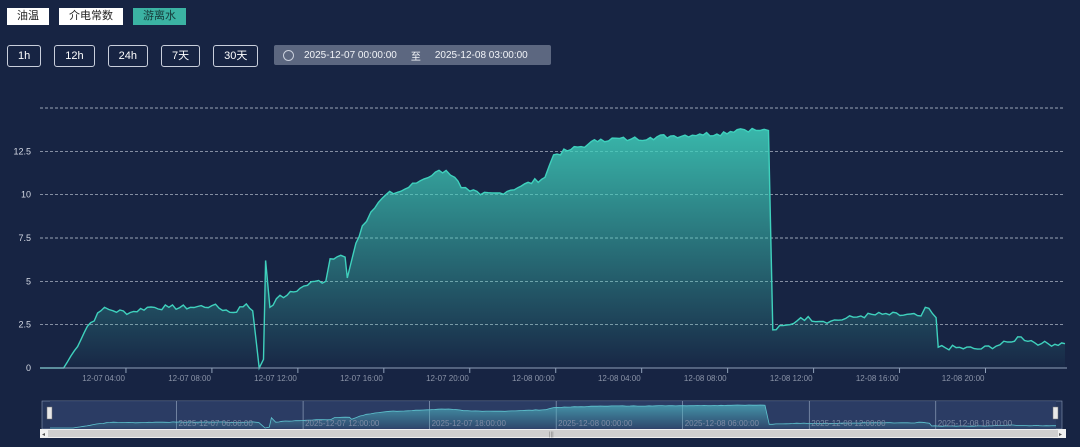 The height and width of the screenshot is (447, 1080). I want to click on x-tick-label: 12-07 04:00, so click(103, 378).